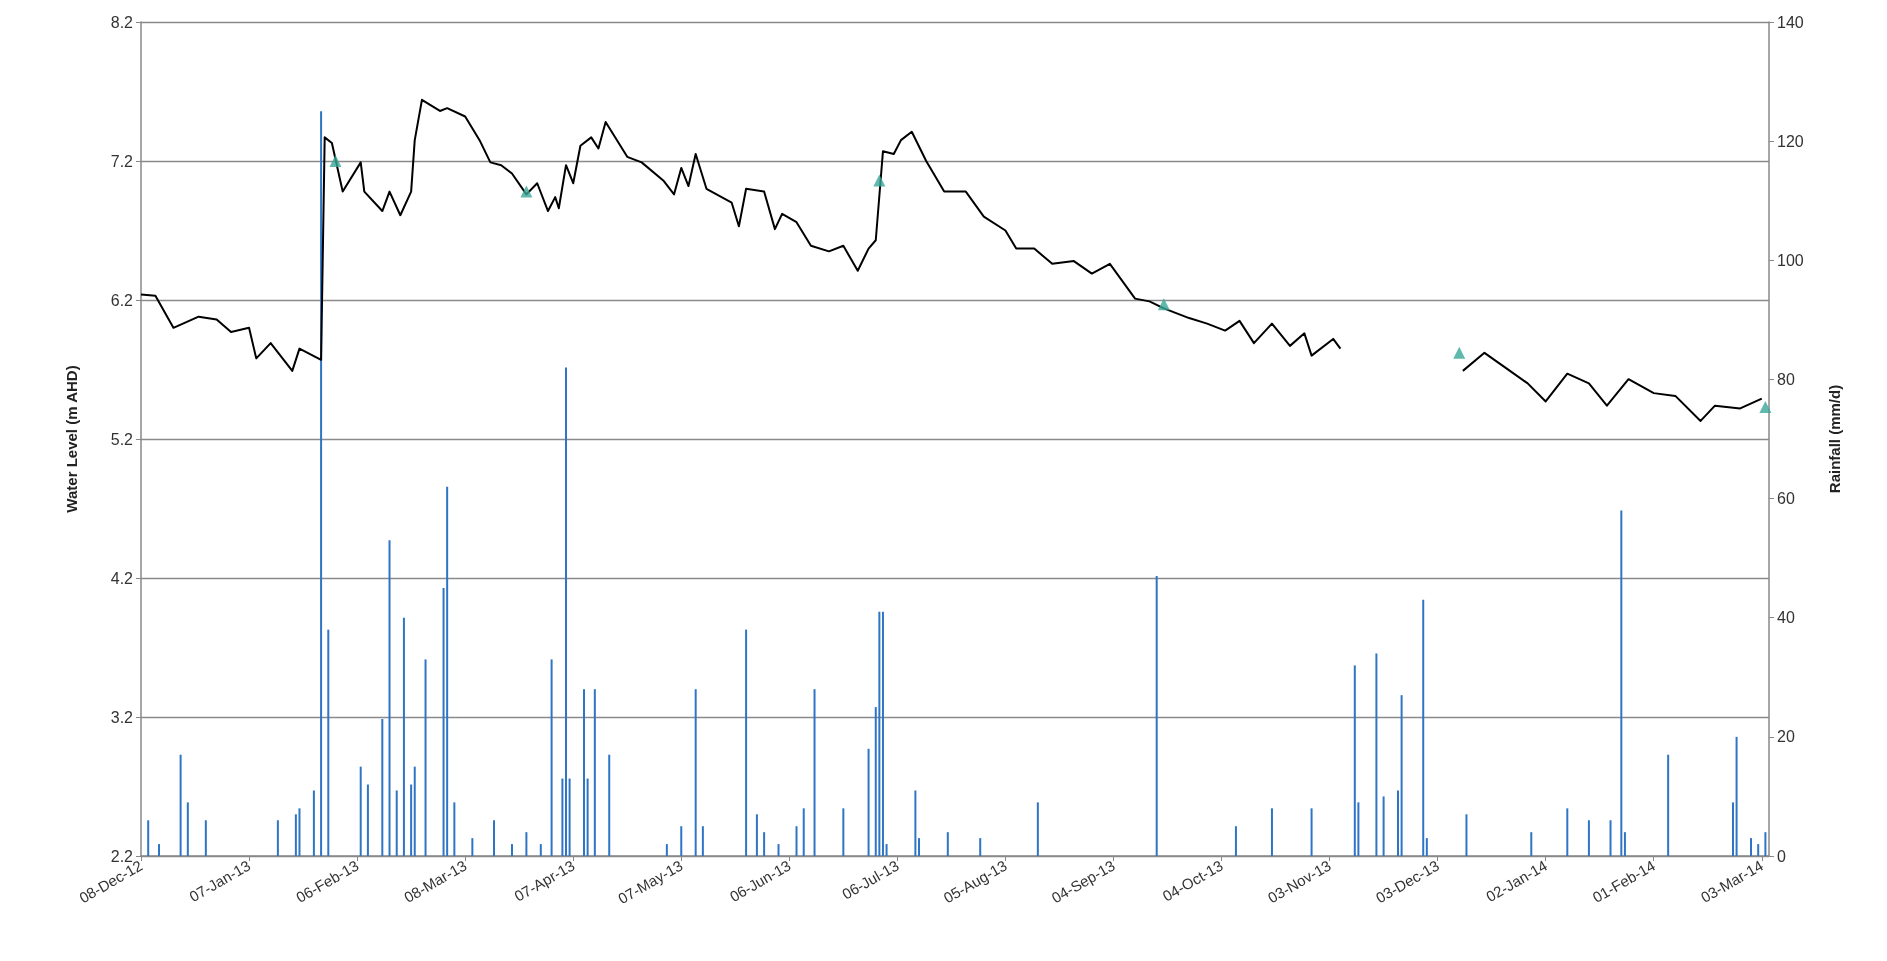 The height and width of the screenshot is (961, 1887). What do you see at coordinates (1786, 618) in the screenshot?
I see `y2-tick-label: 40` at bounding box center [1786, 618].